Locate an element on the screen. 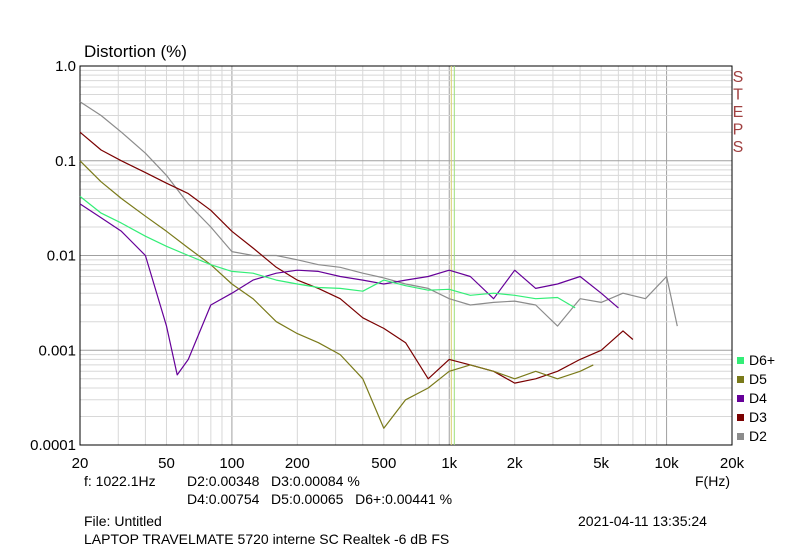 This screenshot has height=551, width=800. timestamp: 2021-04-11 13:35:24 is located at coordinates (642, 521).